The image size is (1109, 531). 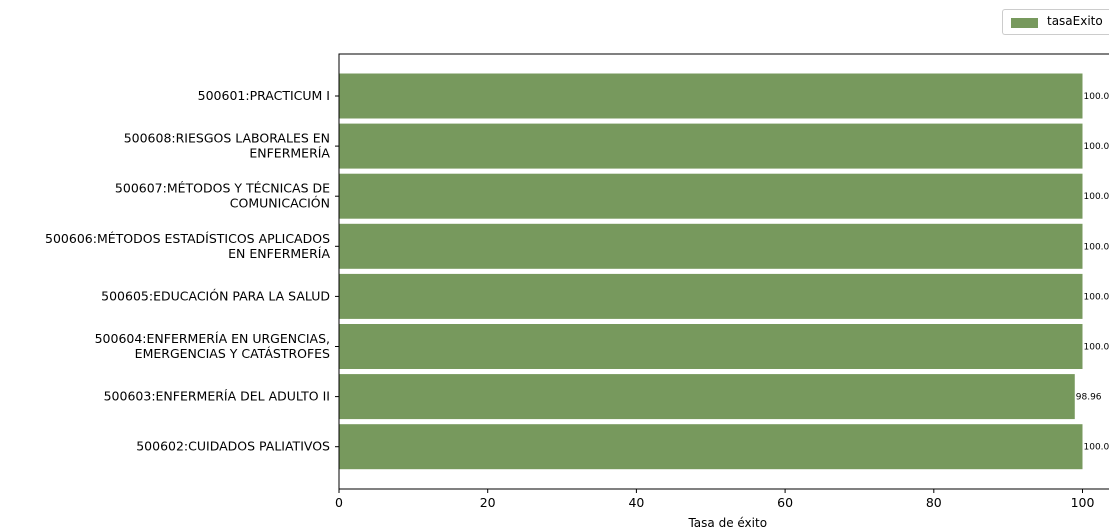 I want to click on bar-value-label: 98.96, so click(x=1089, y=398).